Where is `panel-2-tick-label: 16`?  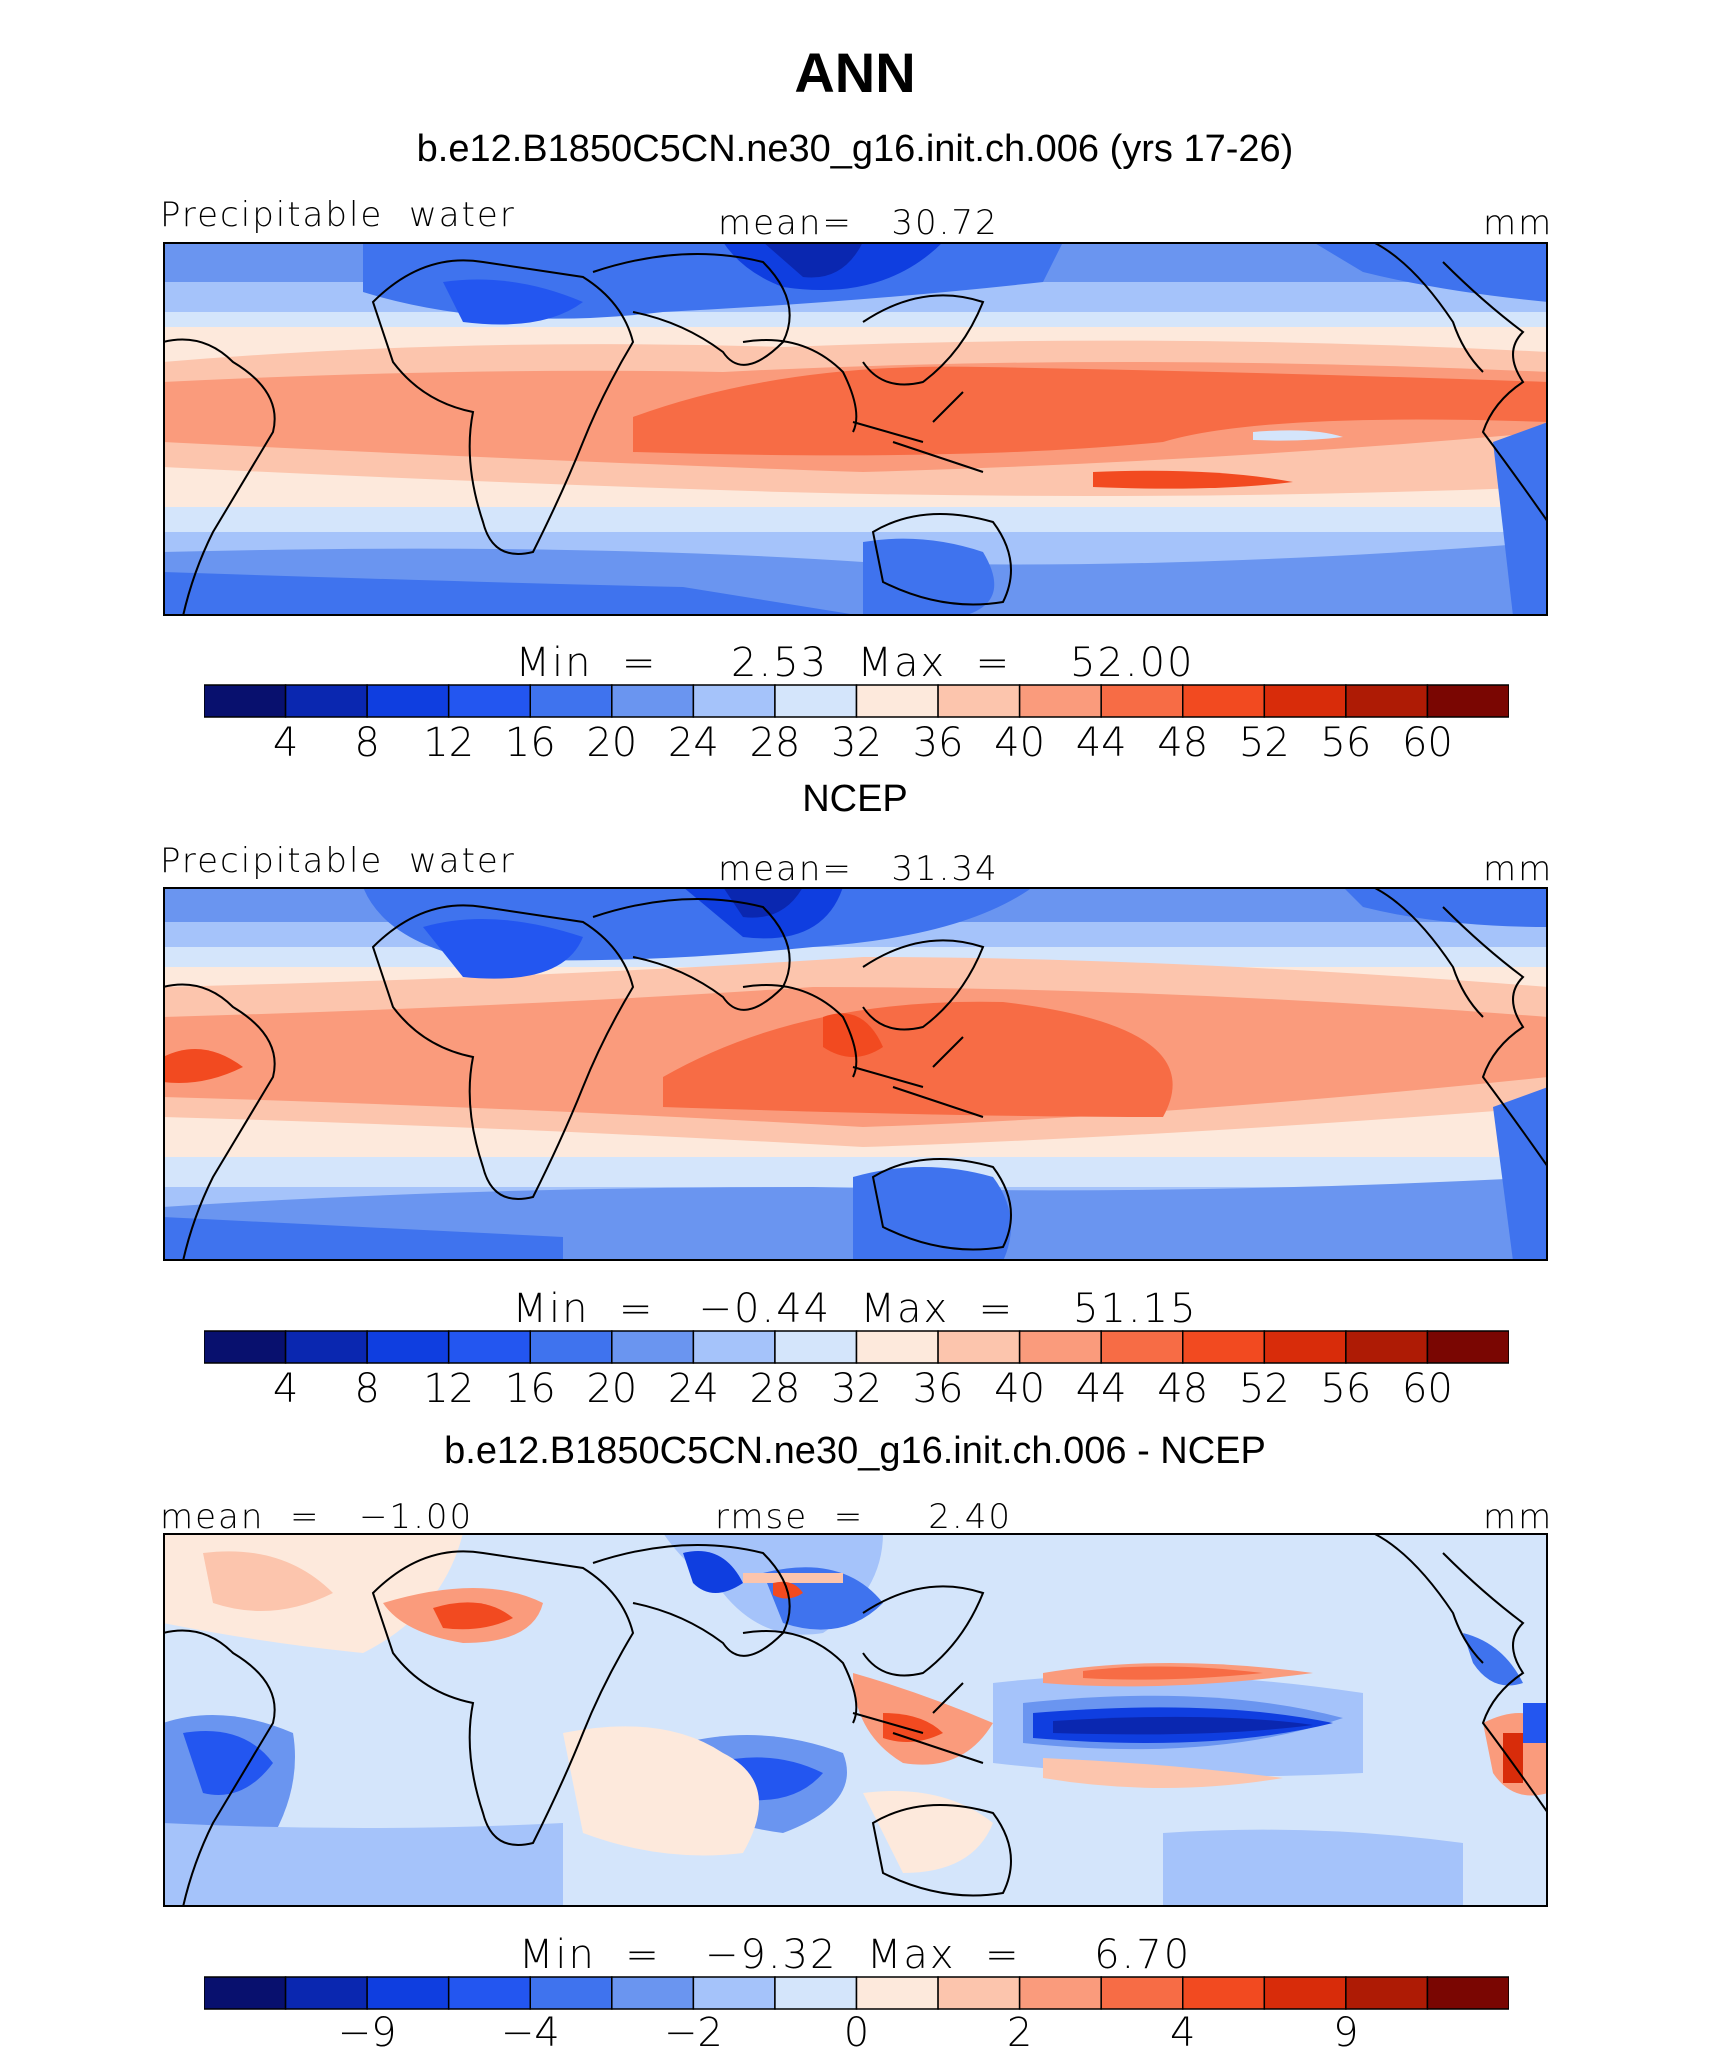 panel-2-tick-label: 16 is located at coordinates (530, 1389).